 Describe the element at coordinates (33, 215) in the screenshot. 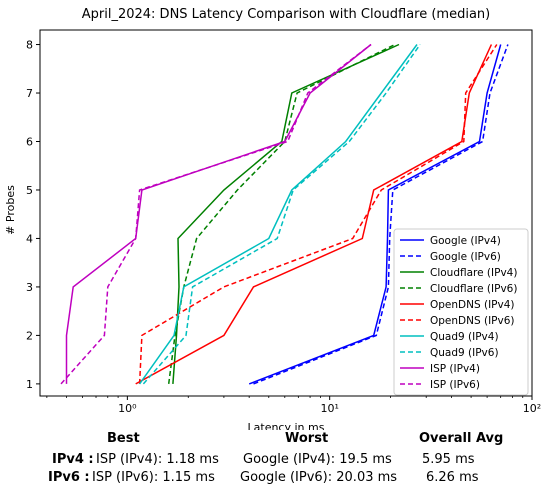

I see `y-axis: 1 2 3 4 5 6 7 8` at that location.